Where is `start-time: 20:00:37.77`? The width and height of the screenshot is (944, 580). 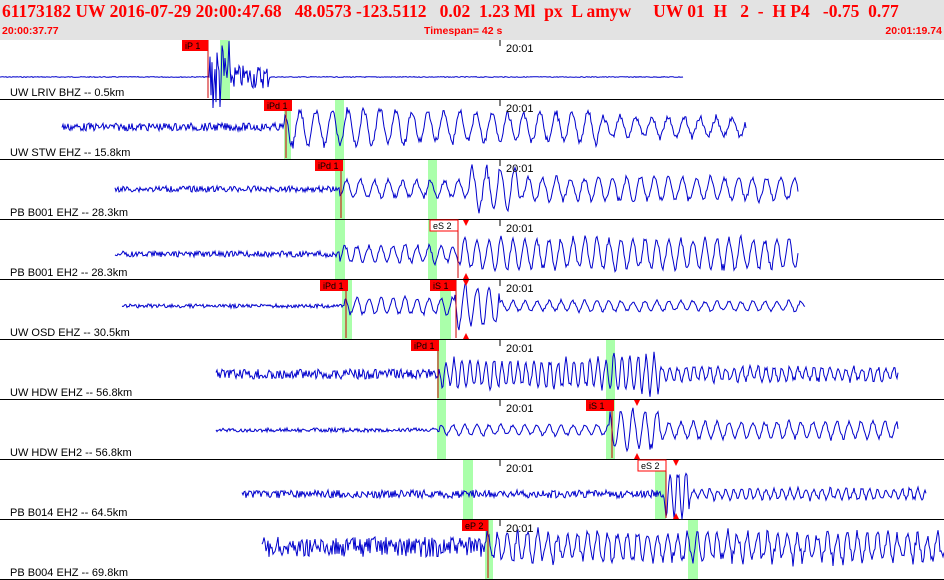
start-time: 20:00:37.77 is located at coordinates (30, 31).